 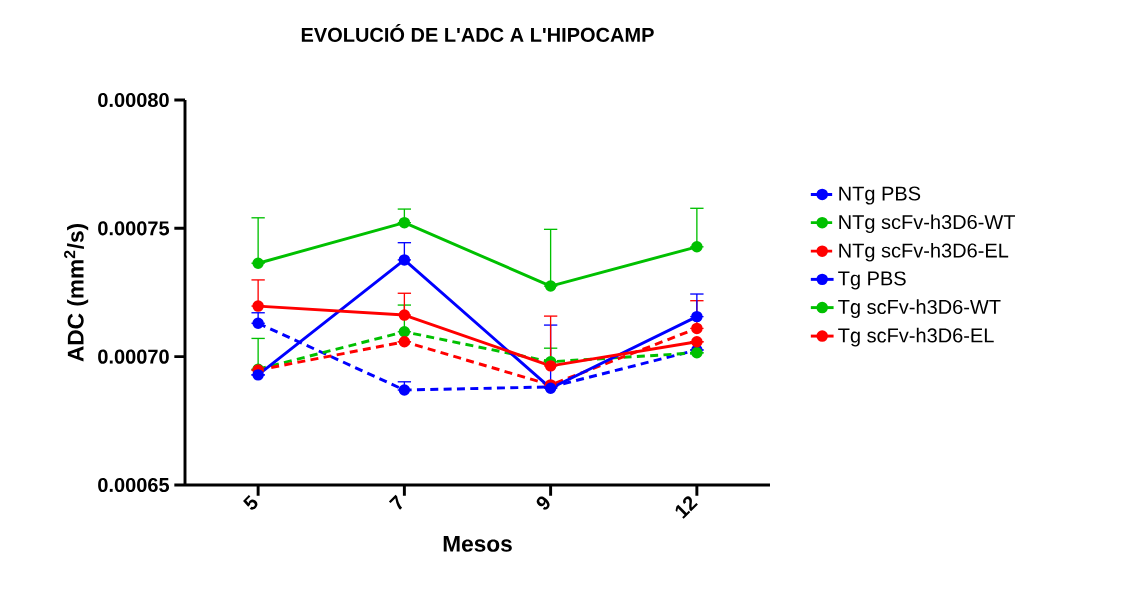 What do you see at coordinates (927, 224) in the screenshot?
I see `legend-label: NTg scFv-h3D6-WT` at bounding box center [927, 224].